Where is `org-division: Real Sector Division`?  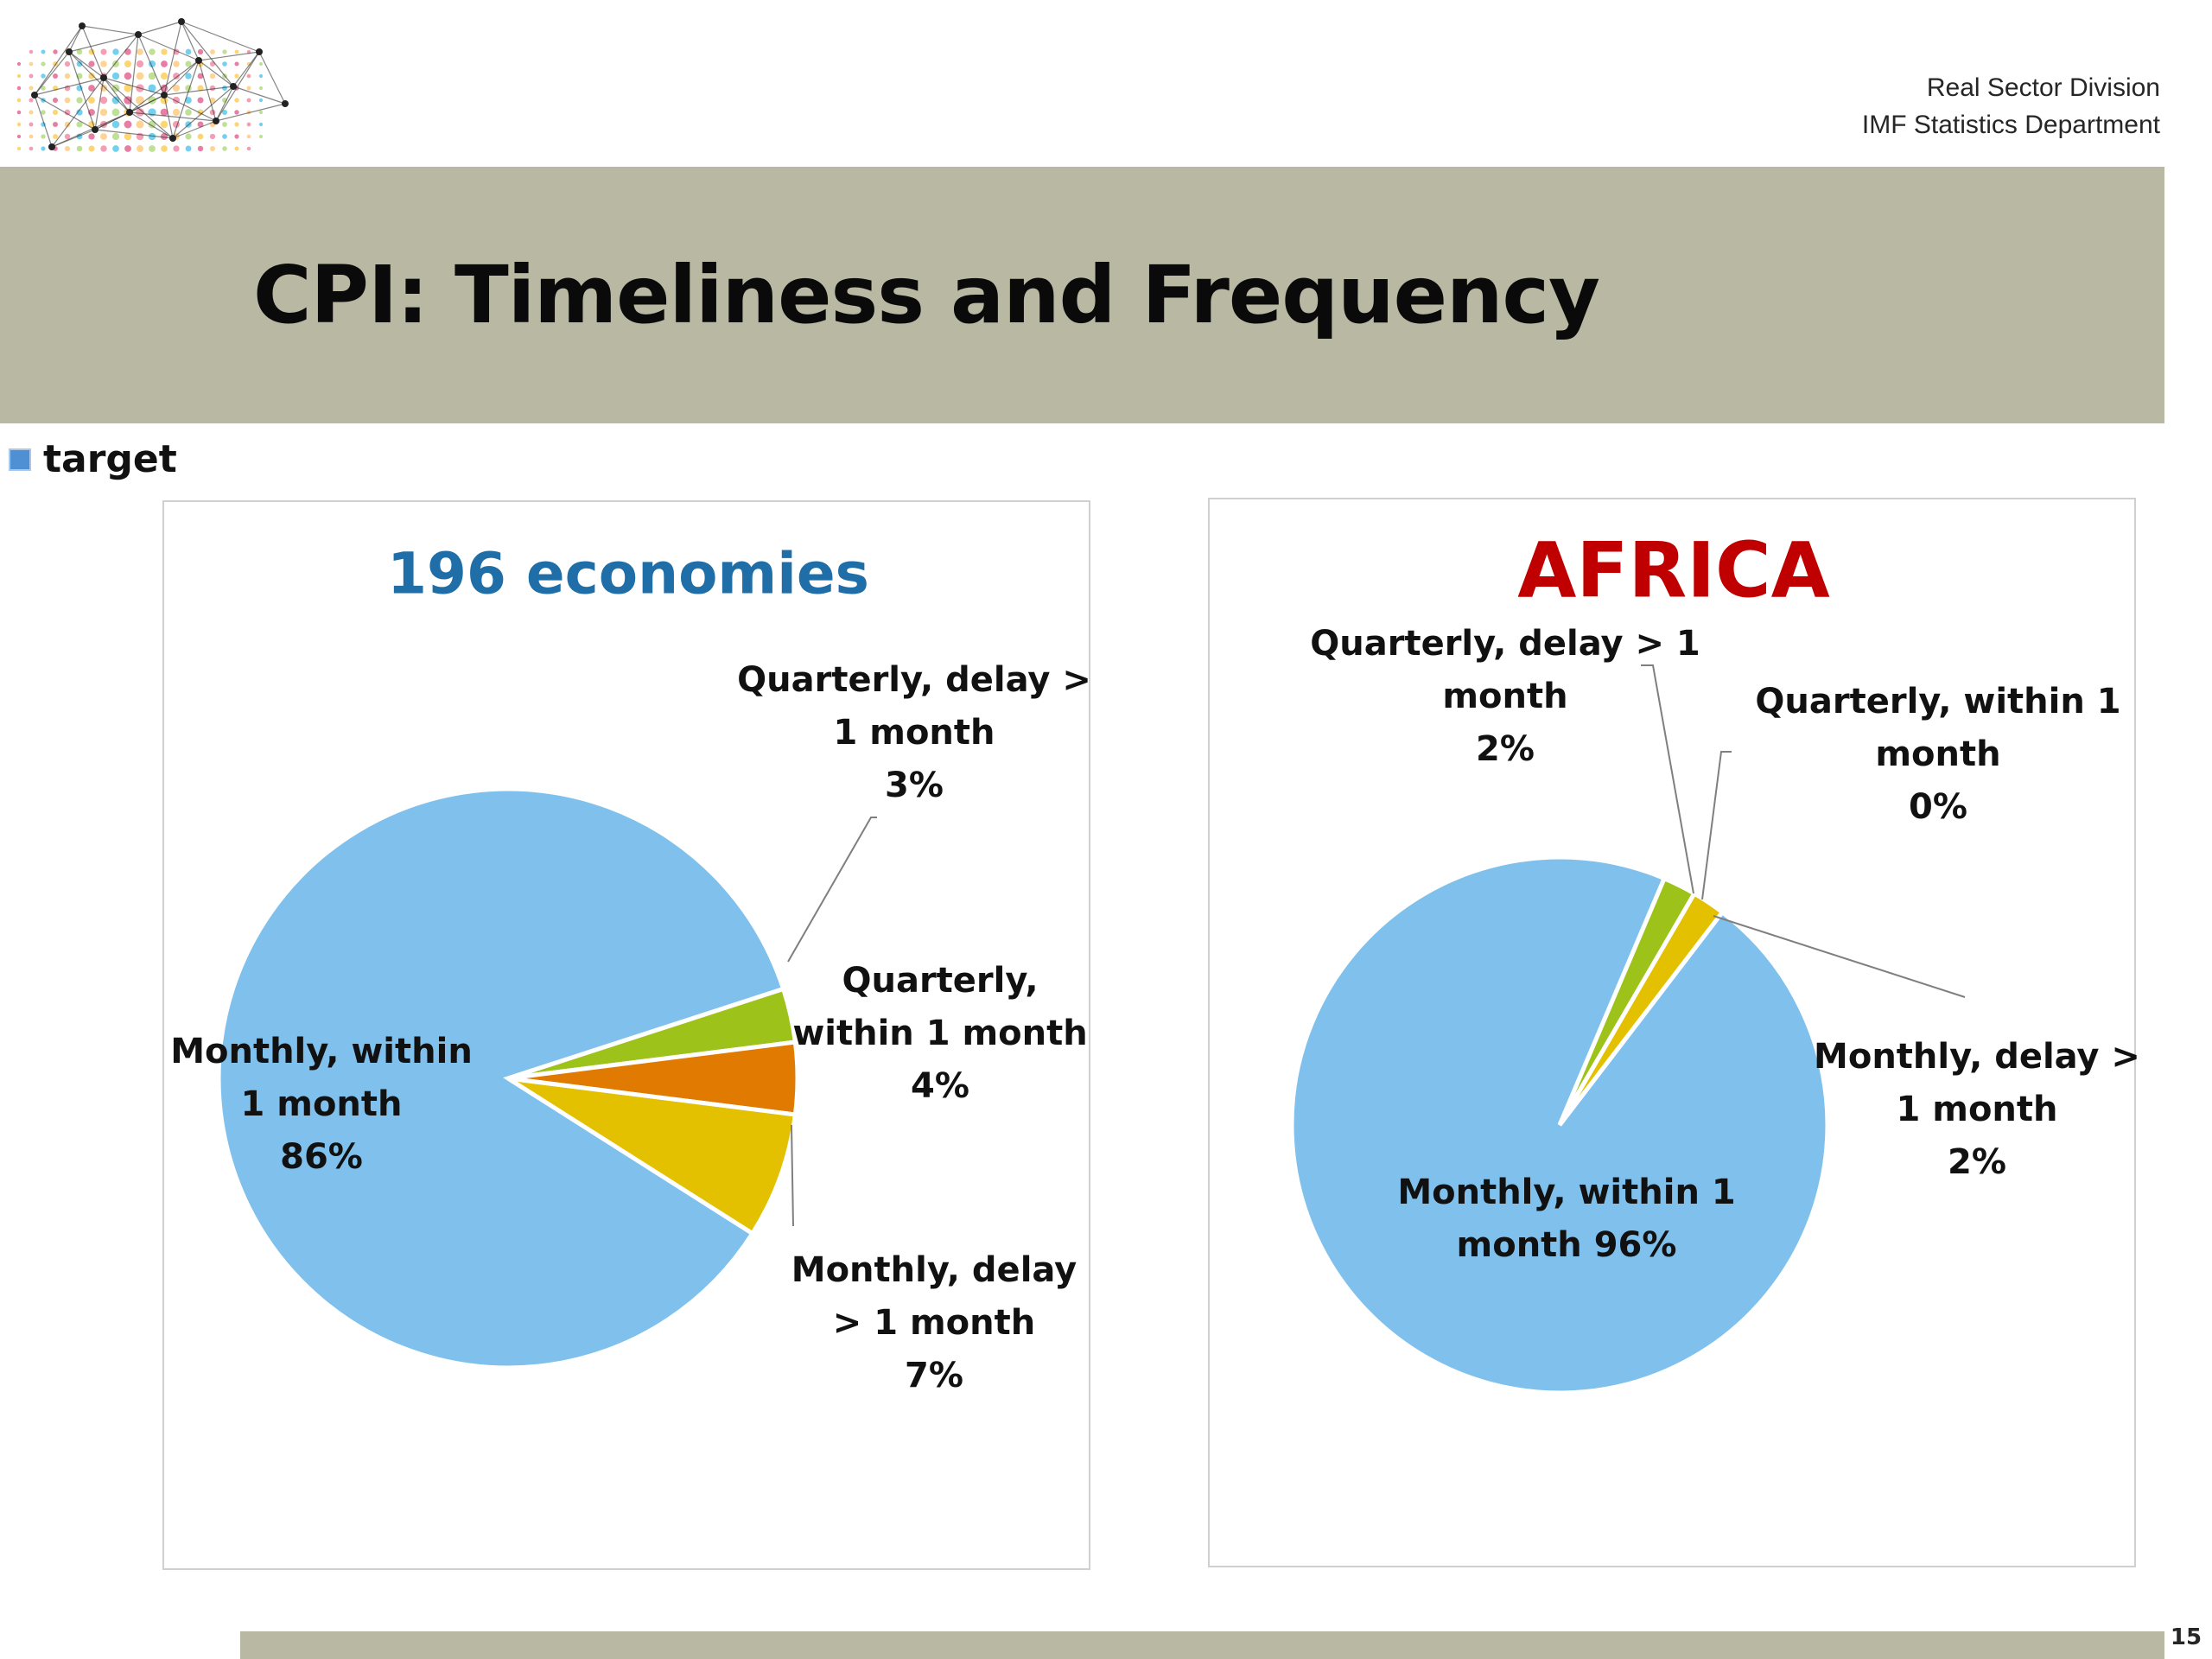 org-division: Real Sector Division is located at coordinates (2043, 87).